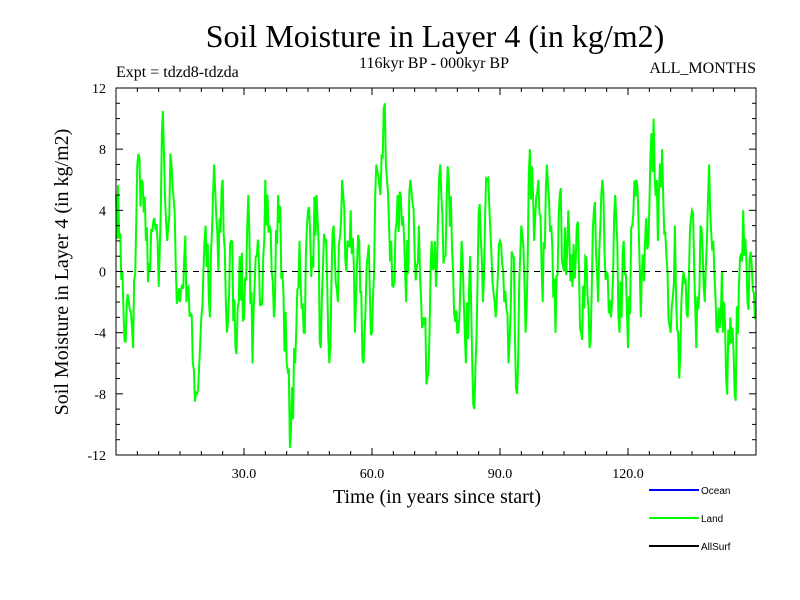 Image resolution: width=800 pixels, height=600 pixels. What do you see at coordinates (712, 519) in the screenshot?
I see `legend-label-land: Land` at bounding box center [712, 519].